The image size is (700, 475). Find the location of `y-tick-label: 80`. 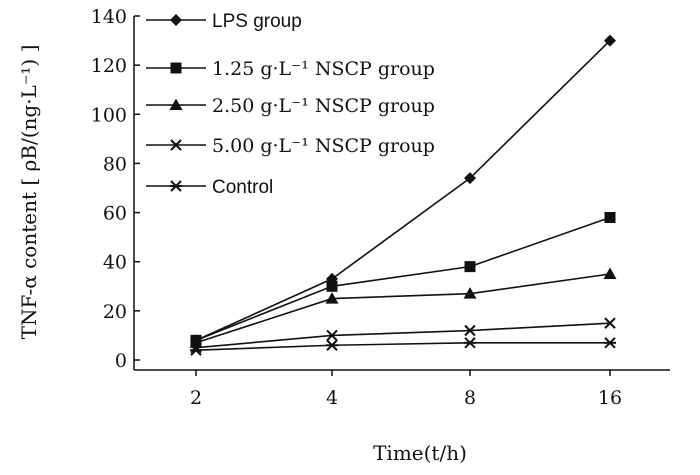

y-tick-label: 80 is located at coordinates (115, 164).